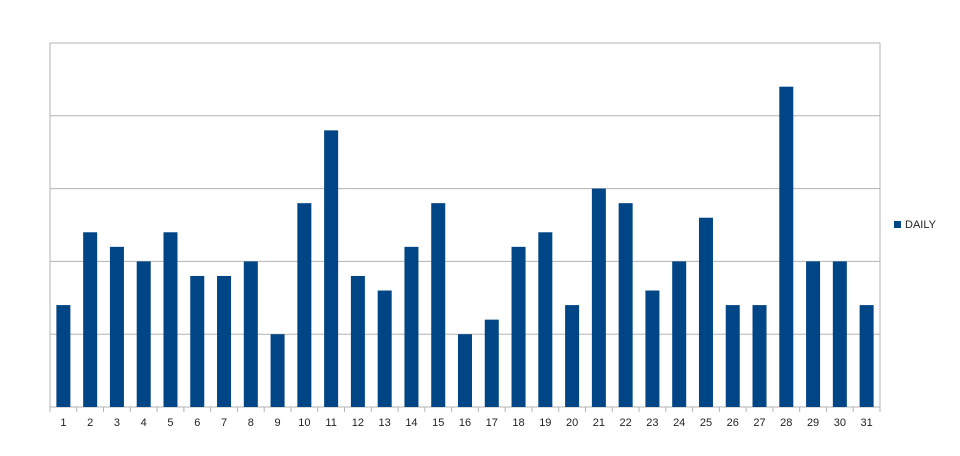  What do you see at coordinates (117, 423) in the screenshot?
I see `x-tick-label: 3` at bounding box center [117, 423].